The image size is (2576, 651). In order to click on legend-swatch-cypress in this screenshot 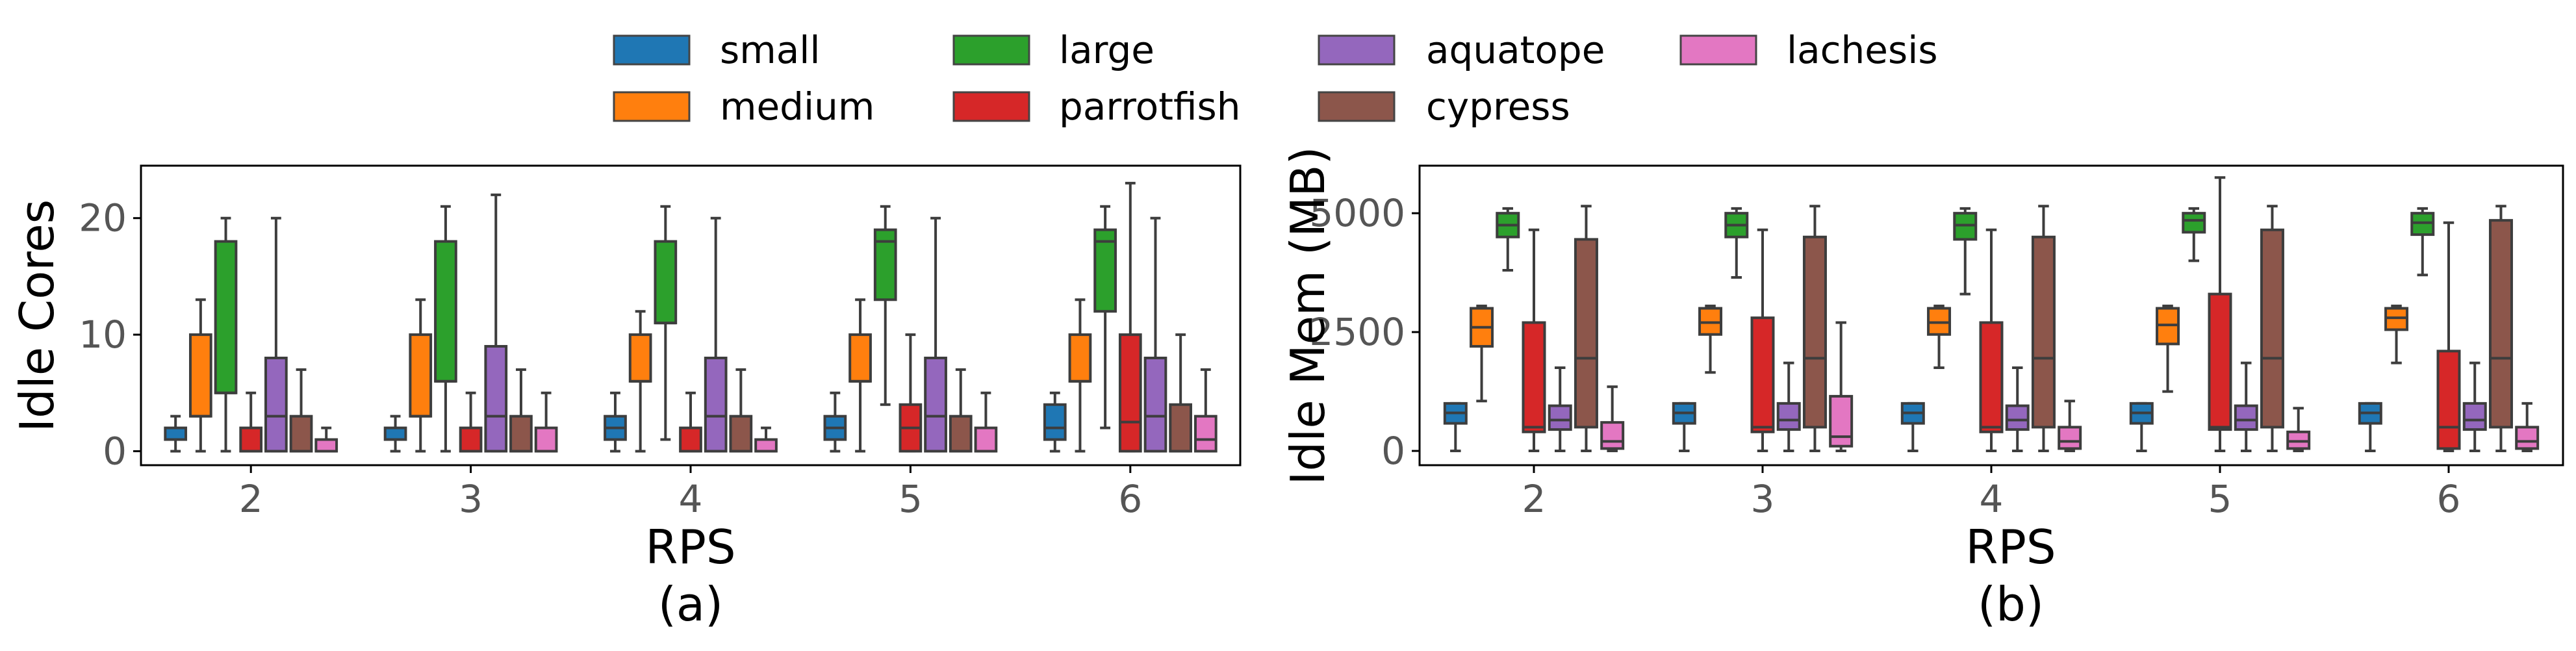, I will do `click(1357, 106)`.